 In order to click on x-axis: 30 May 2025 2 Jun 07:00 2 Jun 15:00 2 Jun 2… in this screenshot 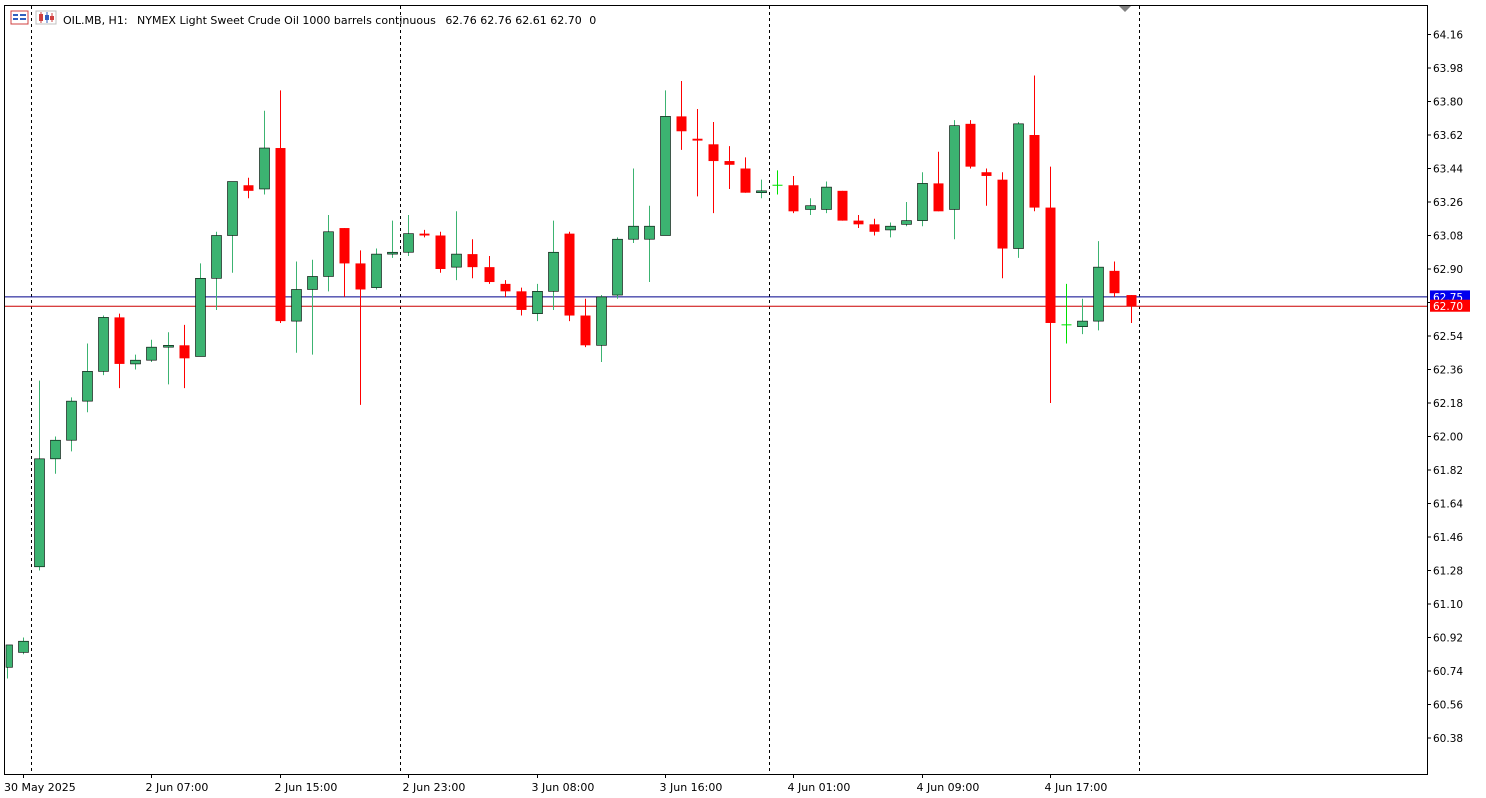, I will do `click(555, 784)`.